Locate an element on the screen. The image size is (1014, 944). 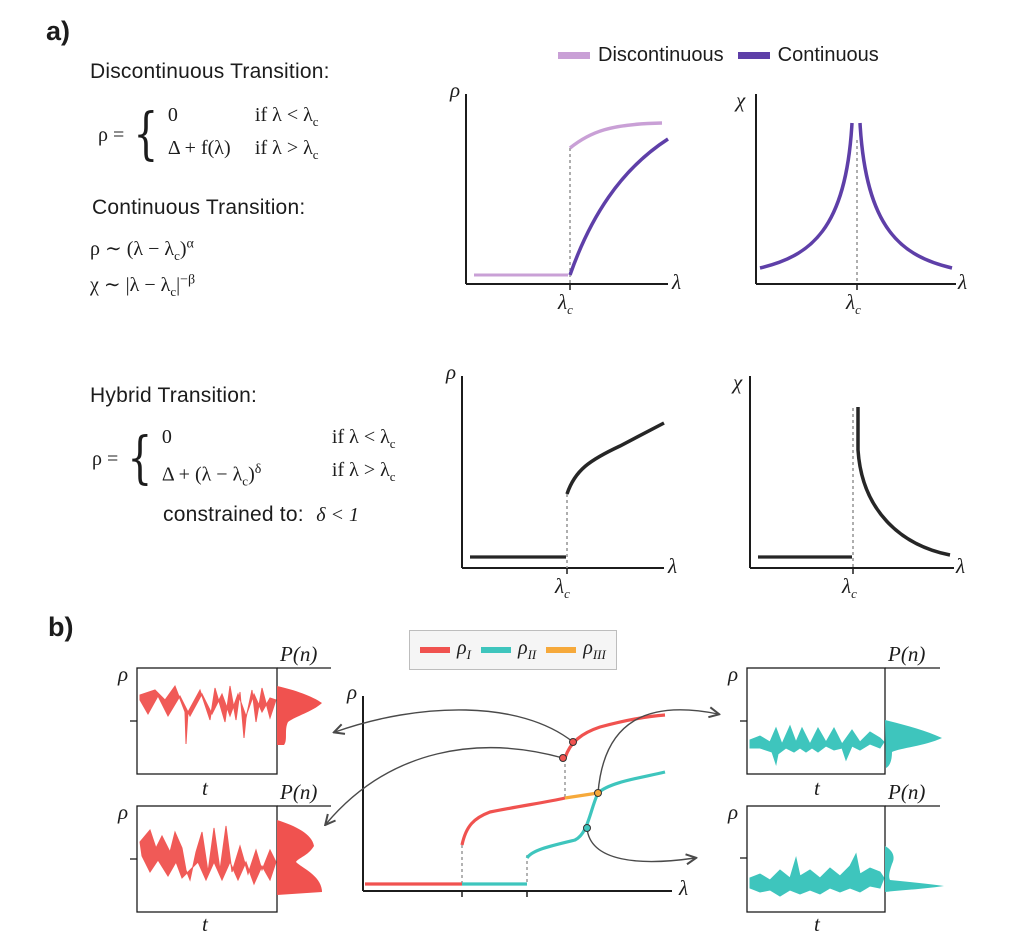
central-y-label: ρ is located at coordinates (352, 692).